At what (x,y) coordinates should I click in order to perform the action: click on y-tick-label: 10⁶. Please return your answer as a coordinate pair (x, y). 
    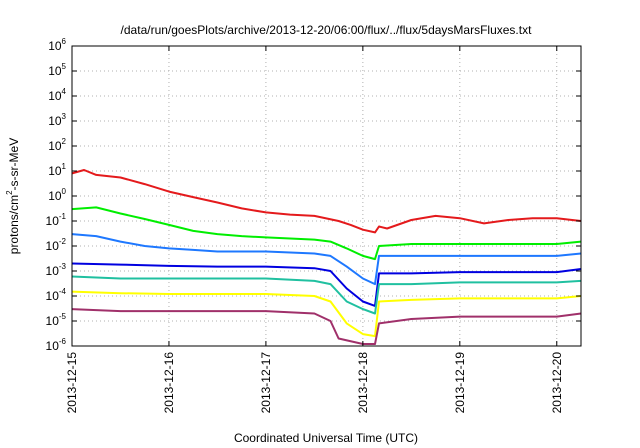
    Looking at the image, I should click on (57, 45).